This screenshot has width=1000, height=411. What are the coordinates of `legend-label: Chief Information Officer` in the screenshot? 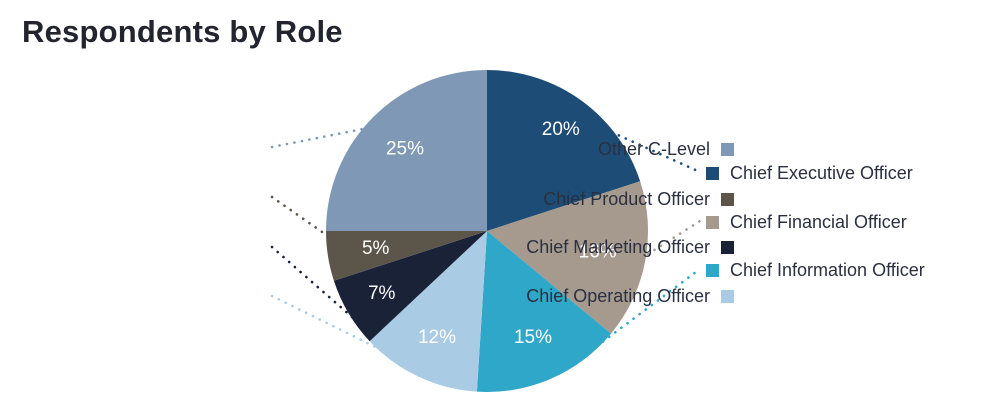 It's located at (827, 269).